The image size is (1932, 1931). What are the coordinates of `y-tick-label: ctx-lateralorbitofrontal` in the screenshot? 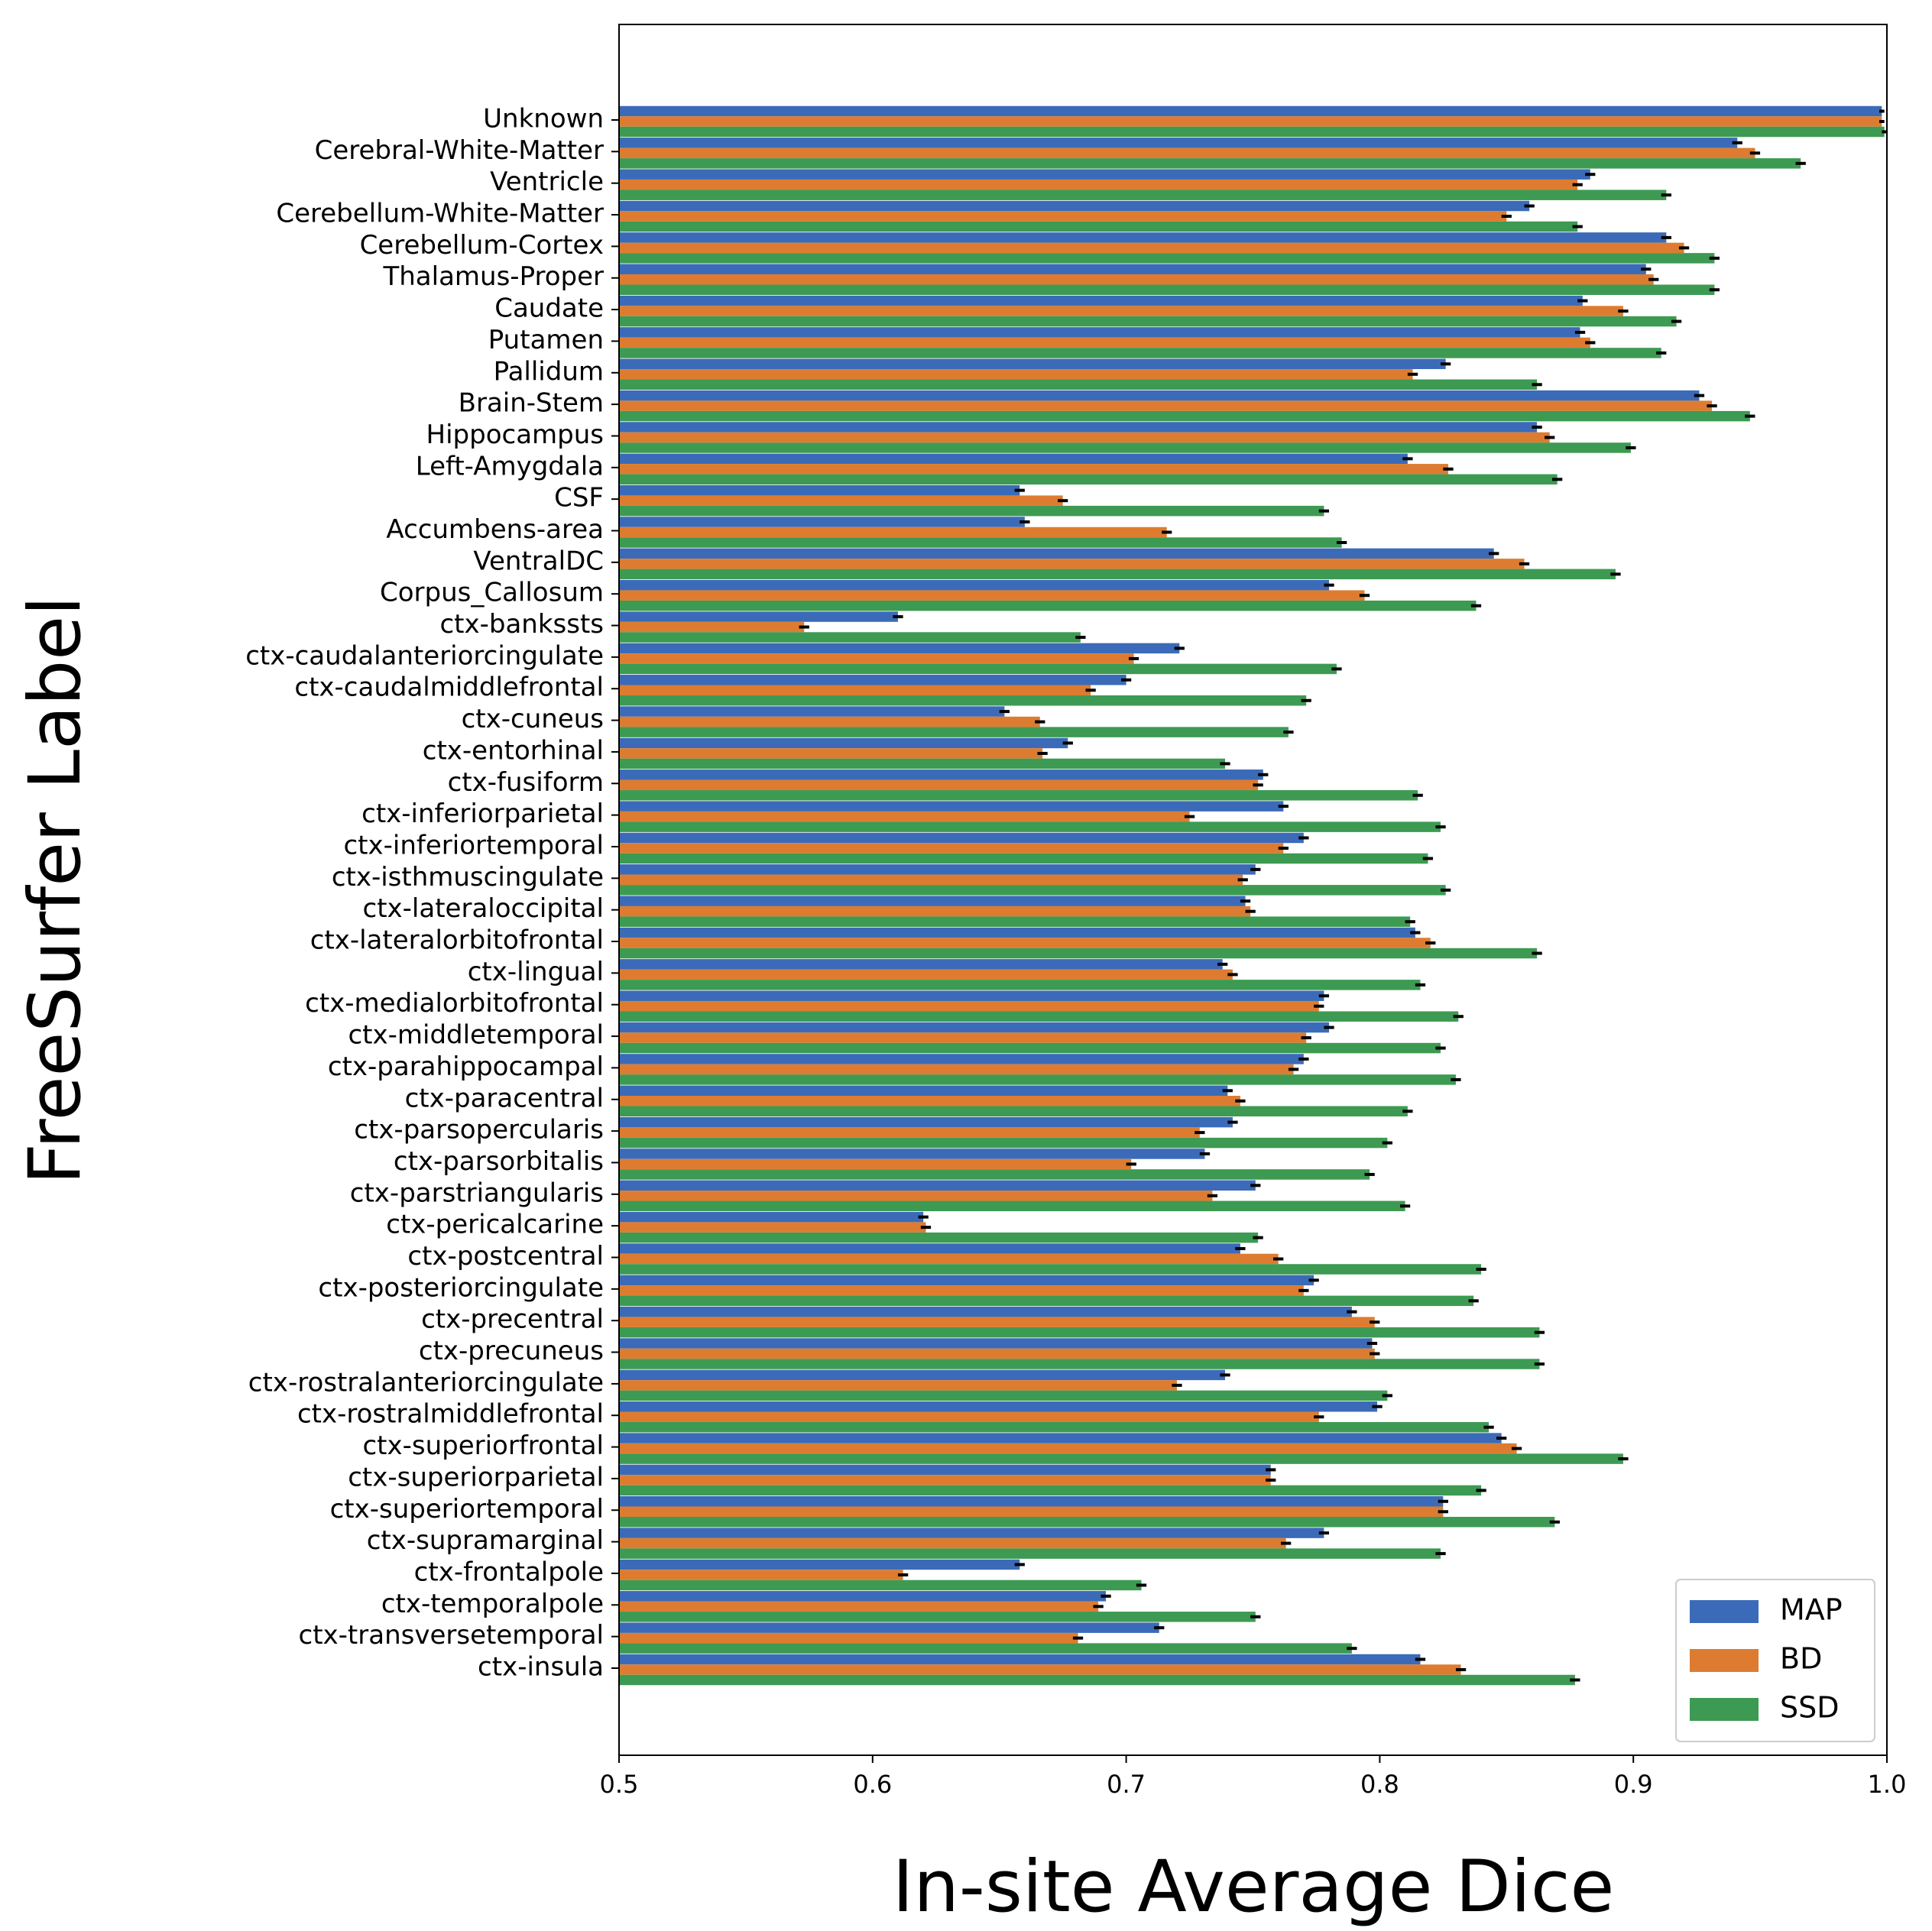 It's located at (457, 940).